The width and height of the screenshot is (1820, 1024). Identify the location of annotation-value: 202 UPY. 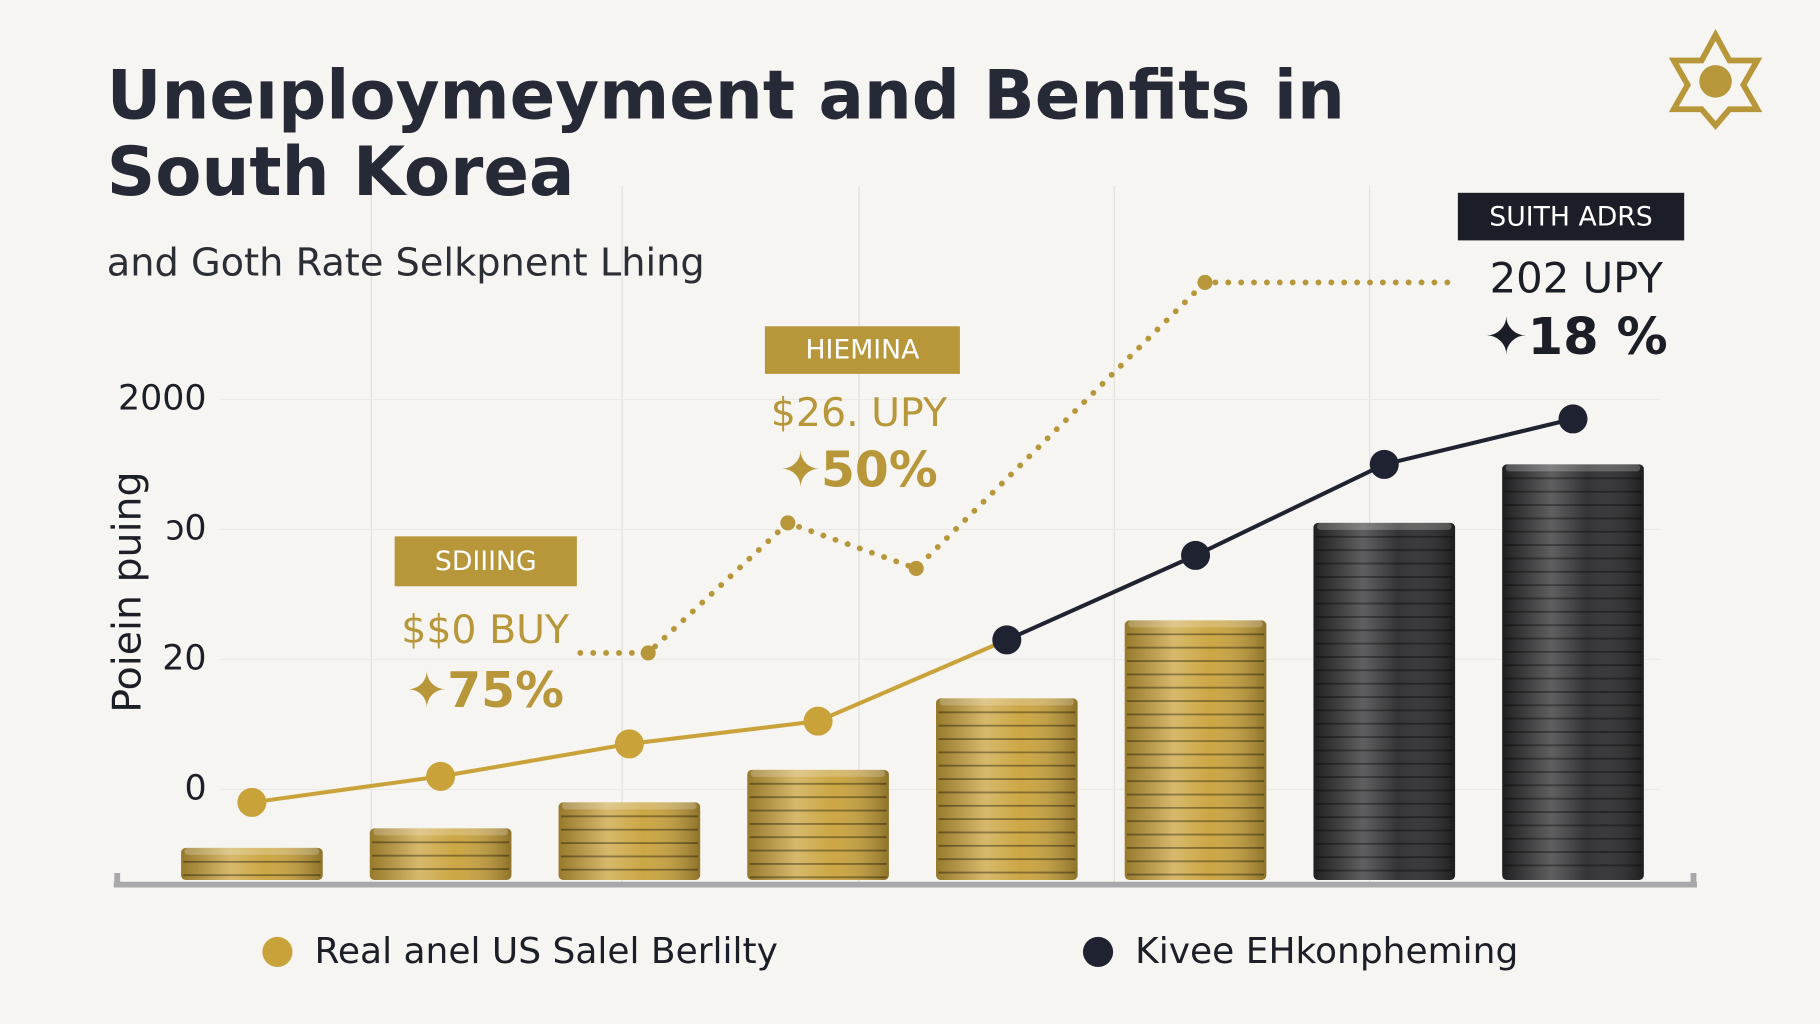
(1577, 278).